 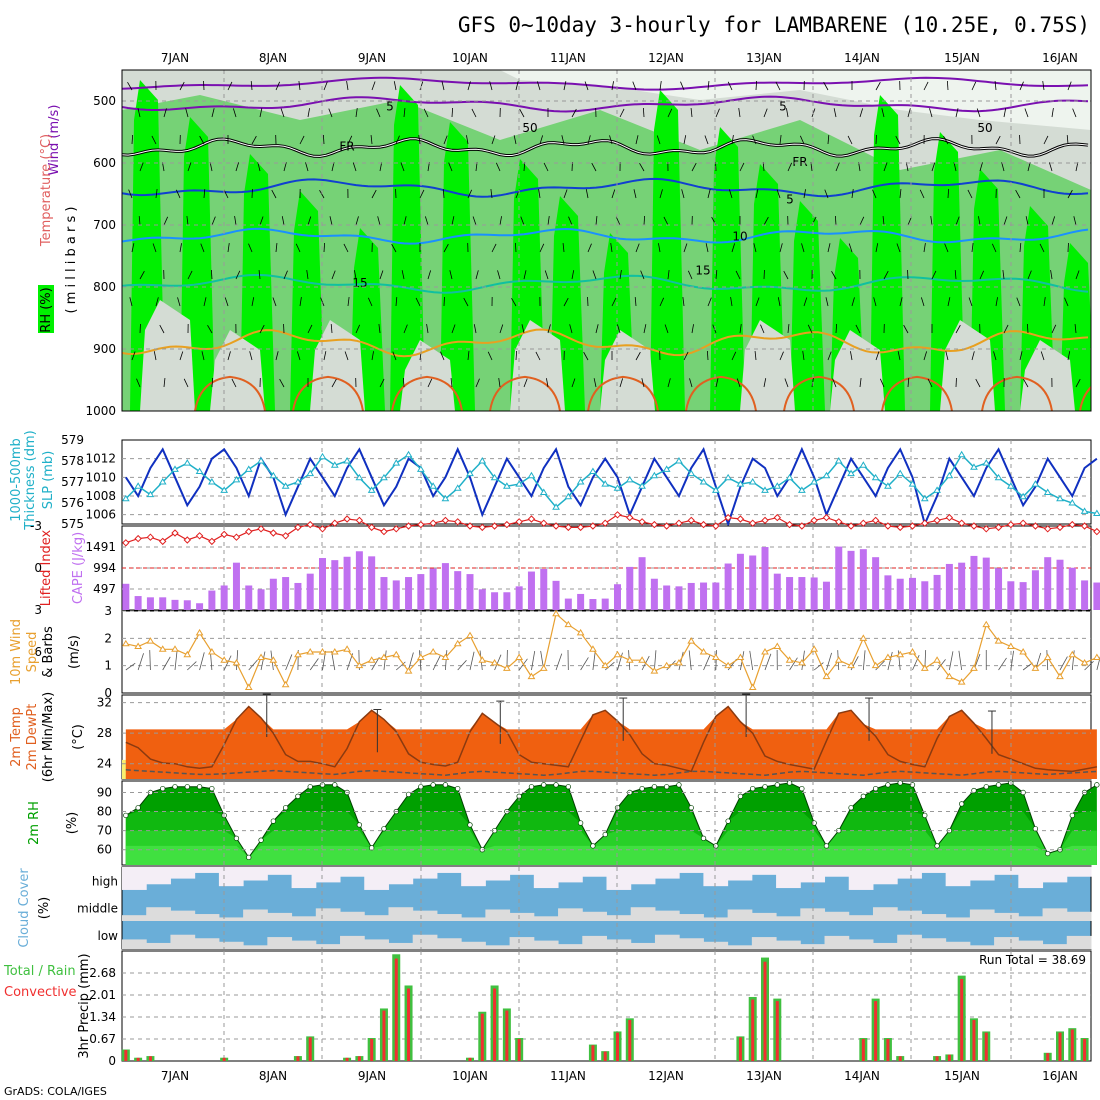 What do you see at coordinates (104, 349) in the screenshot?
I see `pressure-tick-label: 900` at bounding box center [104, 349].